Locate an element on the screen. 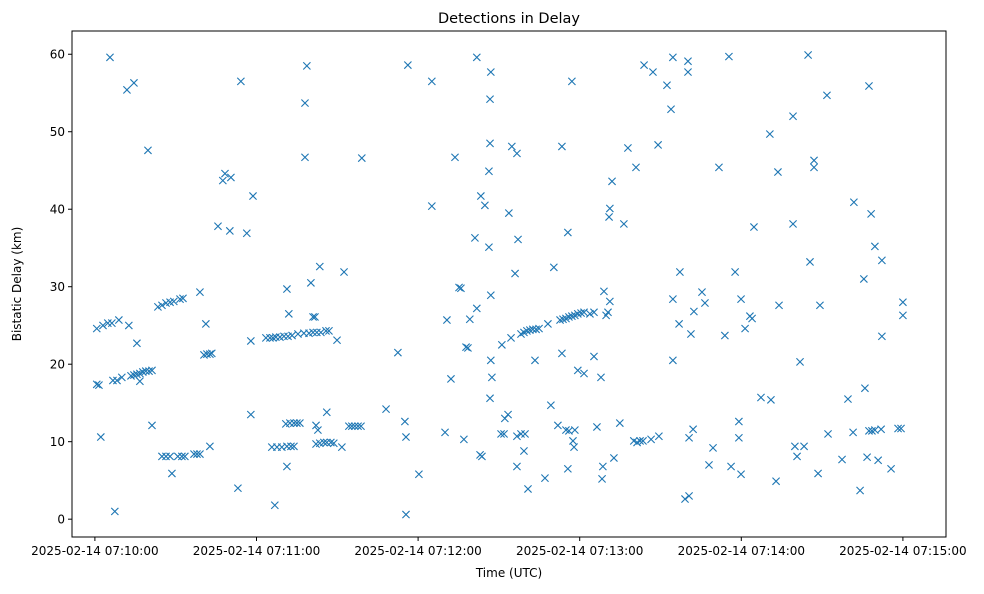  x-tick-label: 2025-02-14 07:13:00 is located at coordinates (579, 551).